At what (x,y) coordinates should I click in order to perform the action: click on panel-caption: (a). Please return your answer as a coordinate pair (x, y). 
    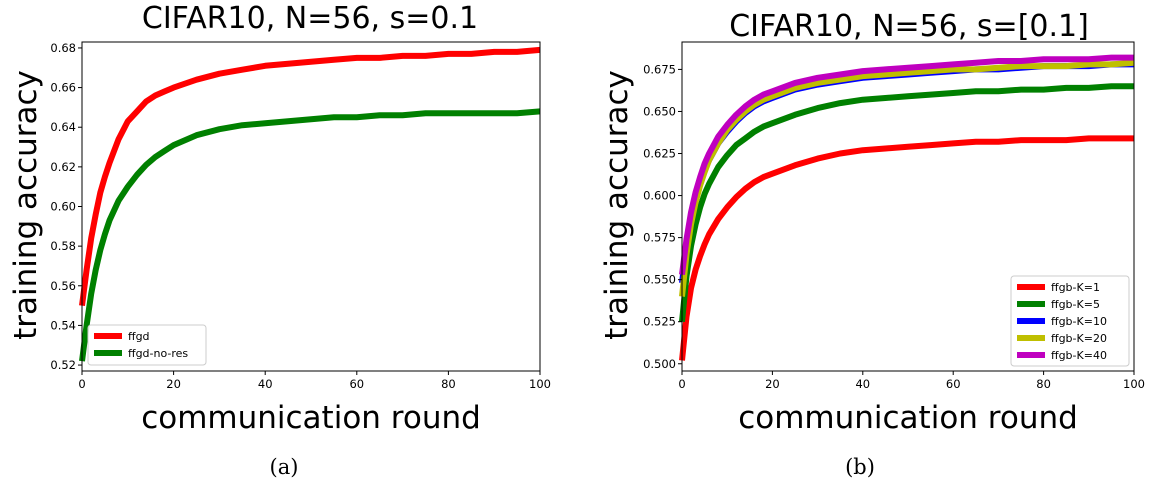
    Looking at the image, I should click on (284, 467).